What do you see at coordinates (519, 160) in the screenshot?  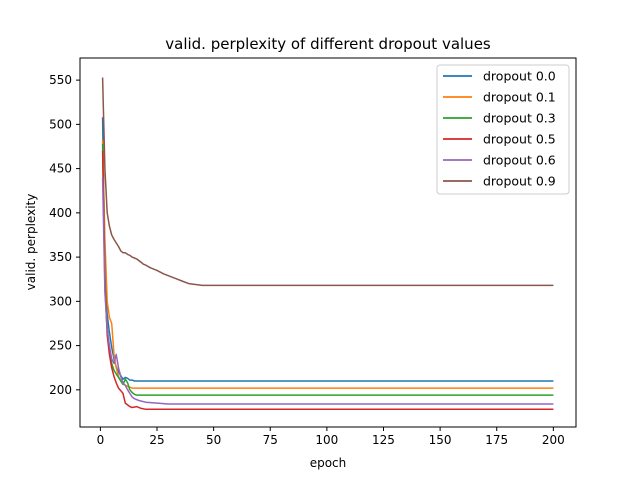 I see `legend-label-4: dropout 0.6` at bounding box center [519, 160].